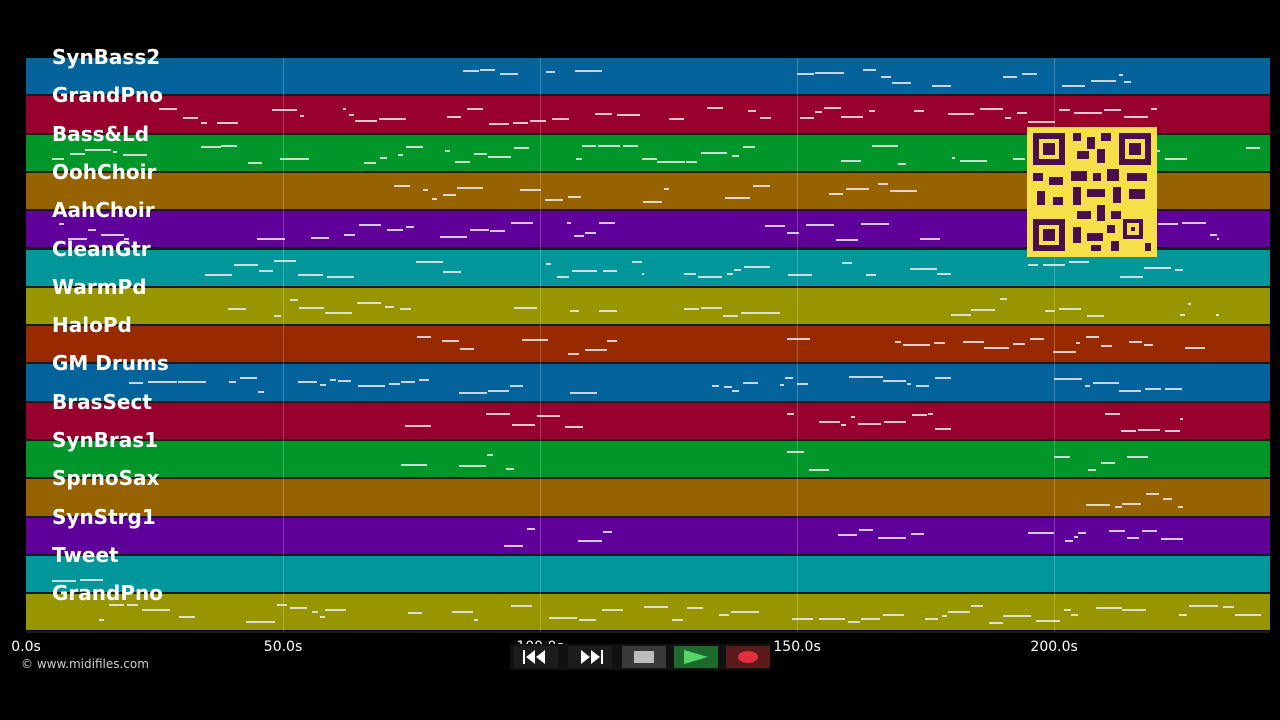  Describe the element at coordinates (590, 657) in the screenshot. I see `fast-forward-button` at that location.